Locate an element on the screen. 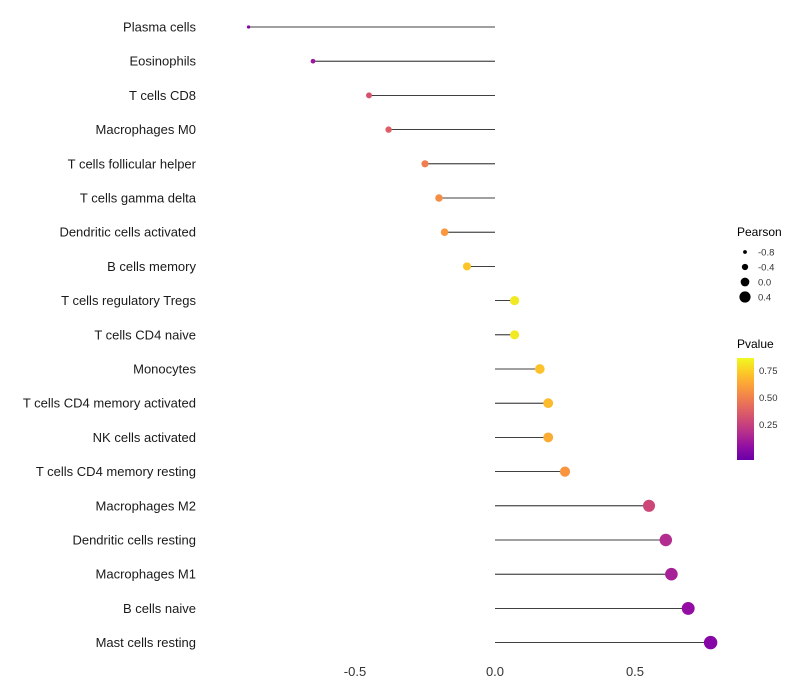 This screenshot has height=700, width=800. category-label: T cells CD4 memory resting is located at coordinates (116, 471).